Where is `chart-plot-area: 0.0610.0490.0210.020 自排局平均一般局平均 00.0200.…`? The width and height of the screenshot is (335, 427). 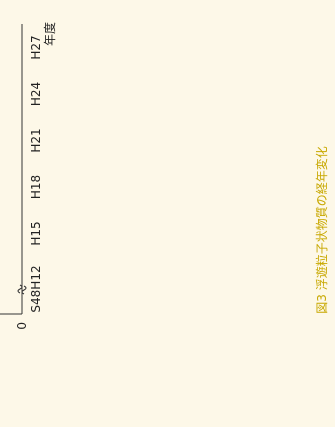 chart-plot-area: 0.0610.0490.0210.020 自排局平均一般局平均 00.0200.… is located at coordinates (28, 176).